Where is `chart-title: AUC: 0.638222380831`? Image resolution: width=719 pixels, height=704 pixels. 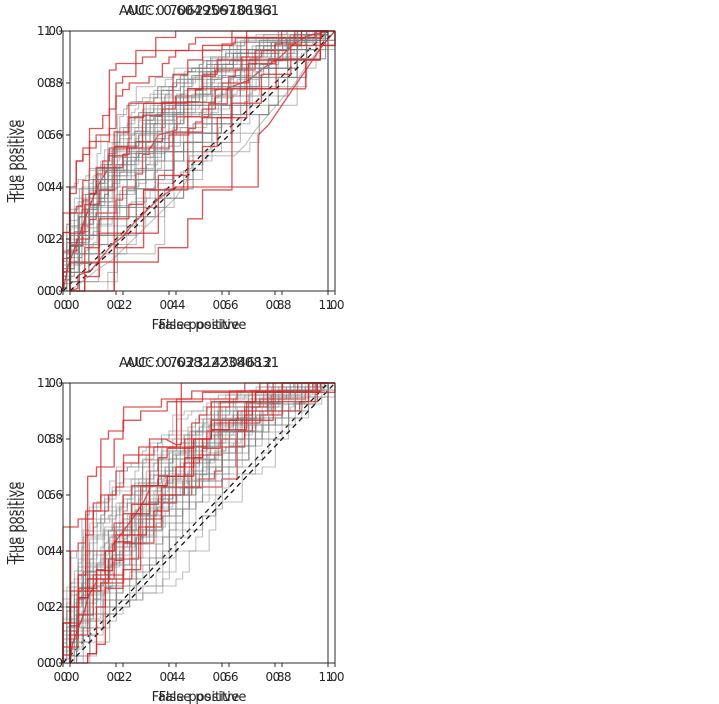
chart-title: AUC: 0.638222380831 is located at coordinates (202, 363).